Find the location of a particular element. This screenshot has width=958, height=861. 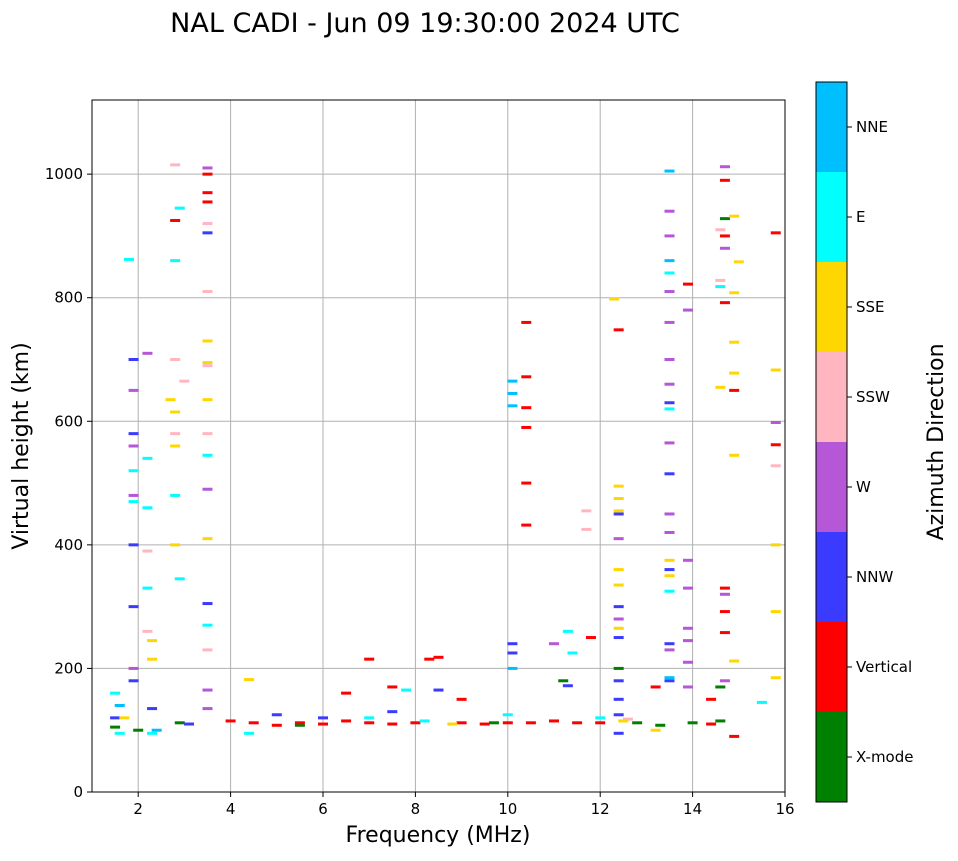

colorbar-segment is located at coordinates (831, 757).